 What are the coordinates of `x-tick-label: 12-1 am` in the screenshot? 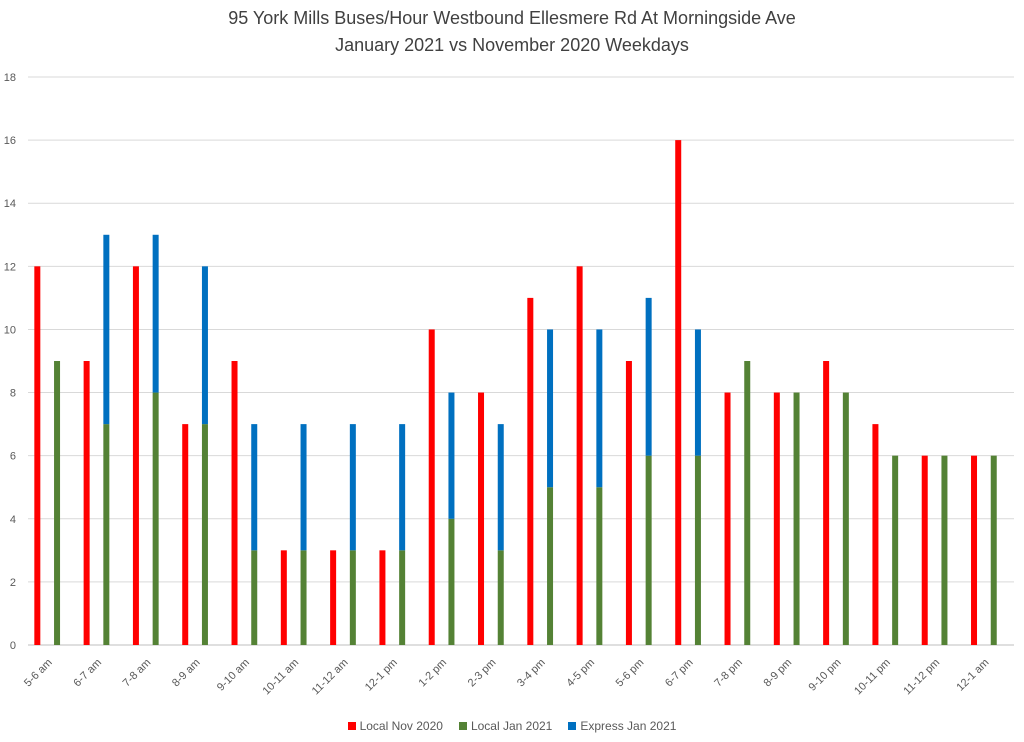 It's located at (972, 675).